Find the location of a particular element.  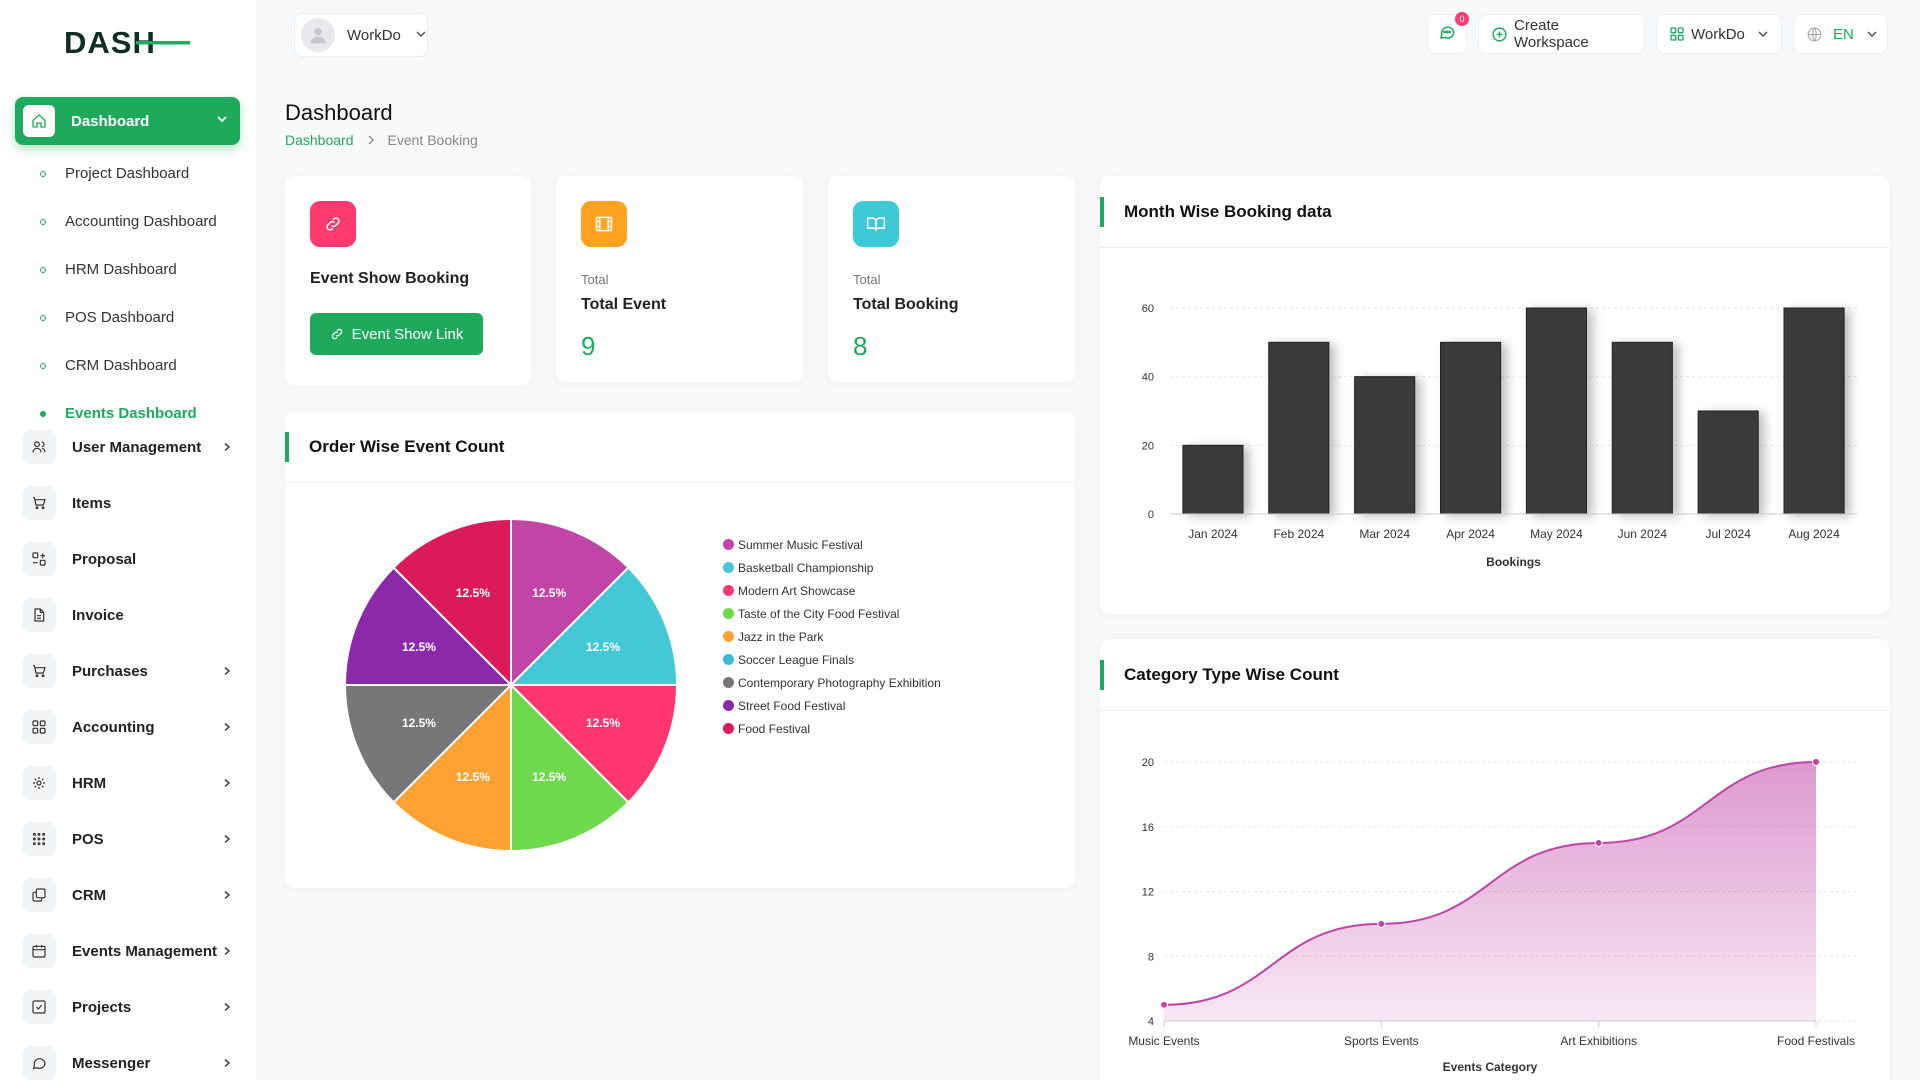

language-label: EN is located at coordinates (1843, 34).